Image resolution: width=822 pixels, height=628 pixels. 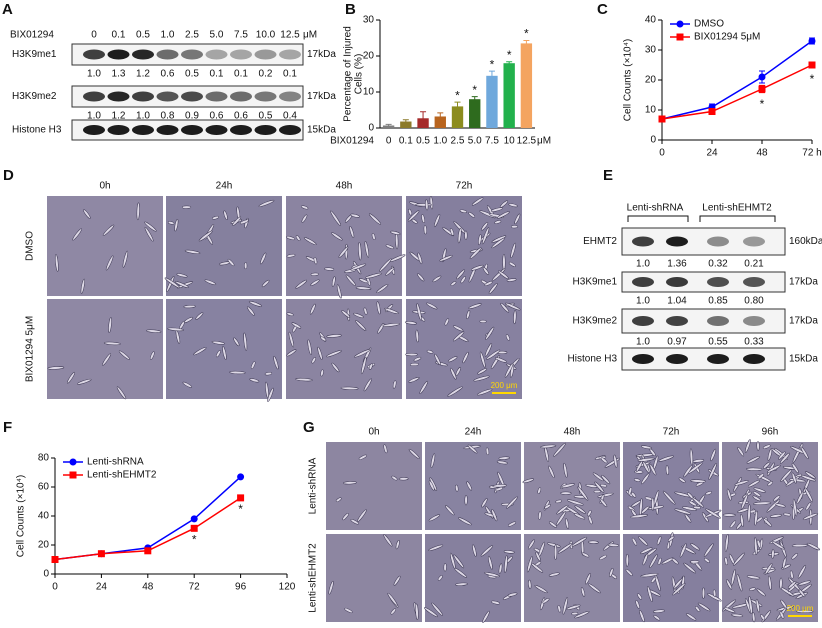 I want to click on legend-marker, so click(x=680, y=24).